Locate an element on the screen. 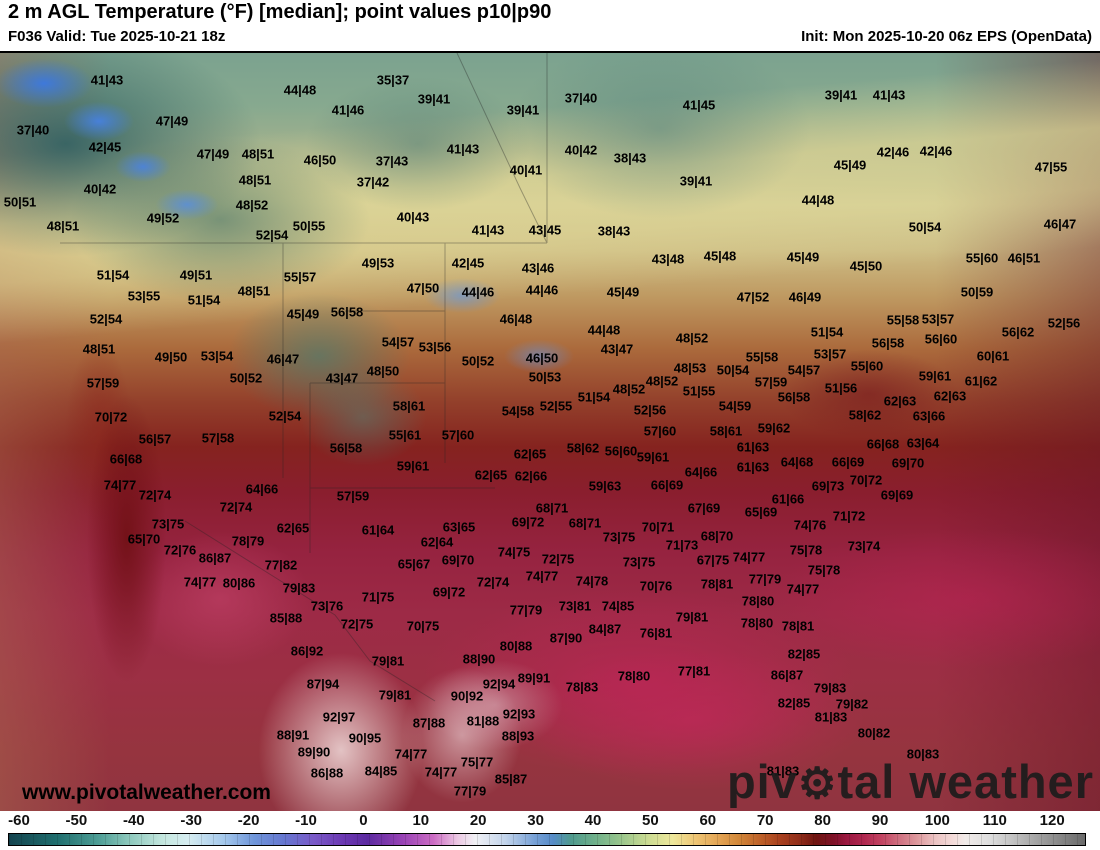 The height and width of the screenshot is (850, 1100). point-value: 66|68 is located at coordinates (883, 444).